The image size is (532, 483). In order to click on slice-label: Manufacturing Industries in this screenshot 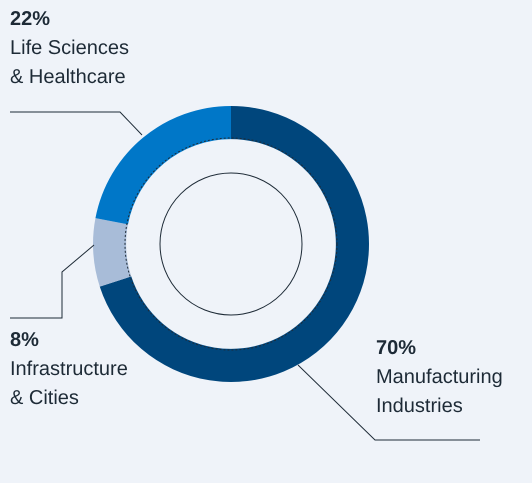, I will do `click(439, 391)`.